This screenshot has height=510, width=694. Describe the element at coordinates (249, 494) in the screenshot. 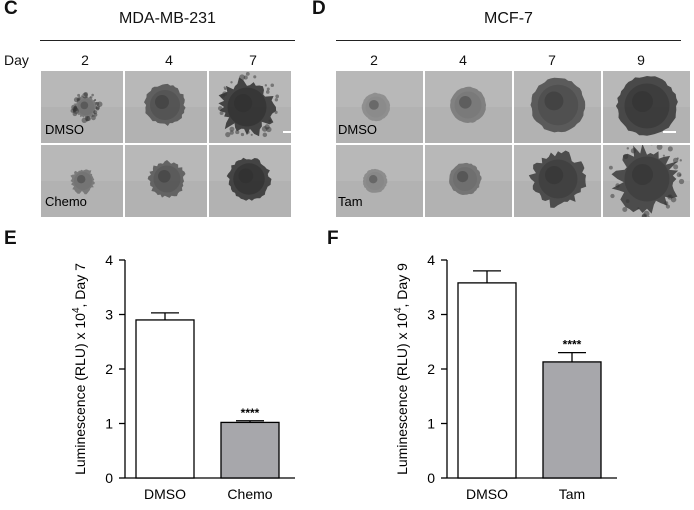

I see `x-tick-label: Chemo` at that location.